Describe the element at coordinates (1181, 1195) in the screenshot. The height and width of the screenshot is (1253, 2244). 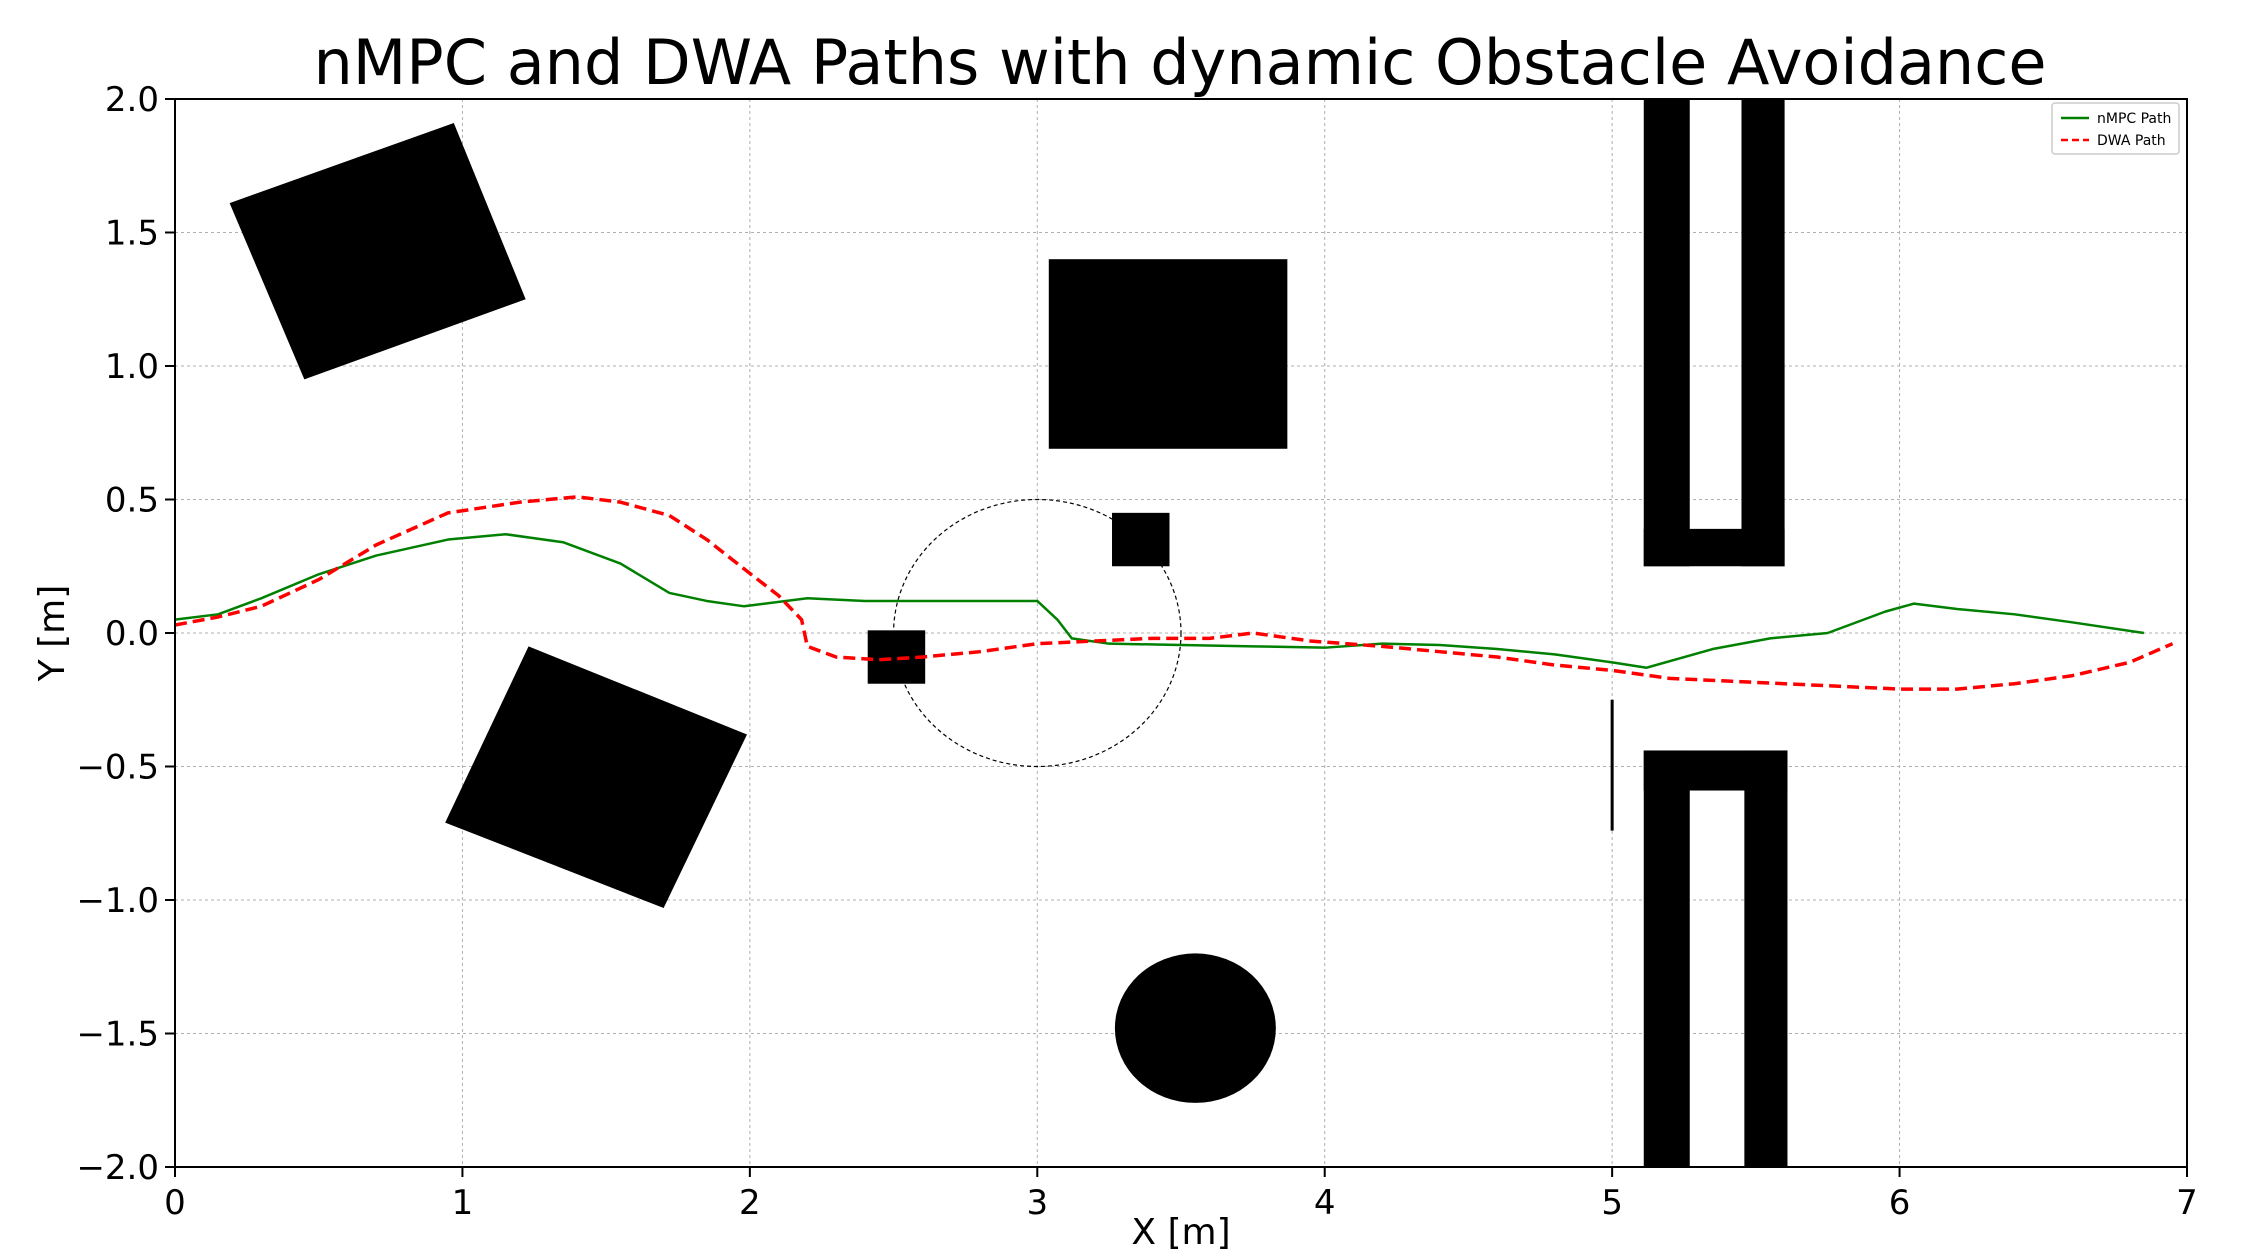
I see `x-axis-ticks: 0 1 2 3 4 5 6 7` at that location.